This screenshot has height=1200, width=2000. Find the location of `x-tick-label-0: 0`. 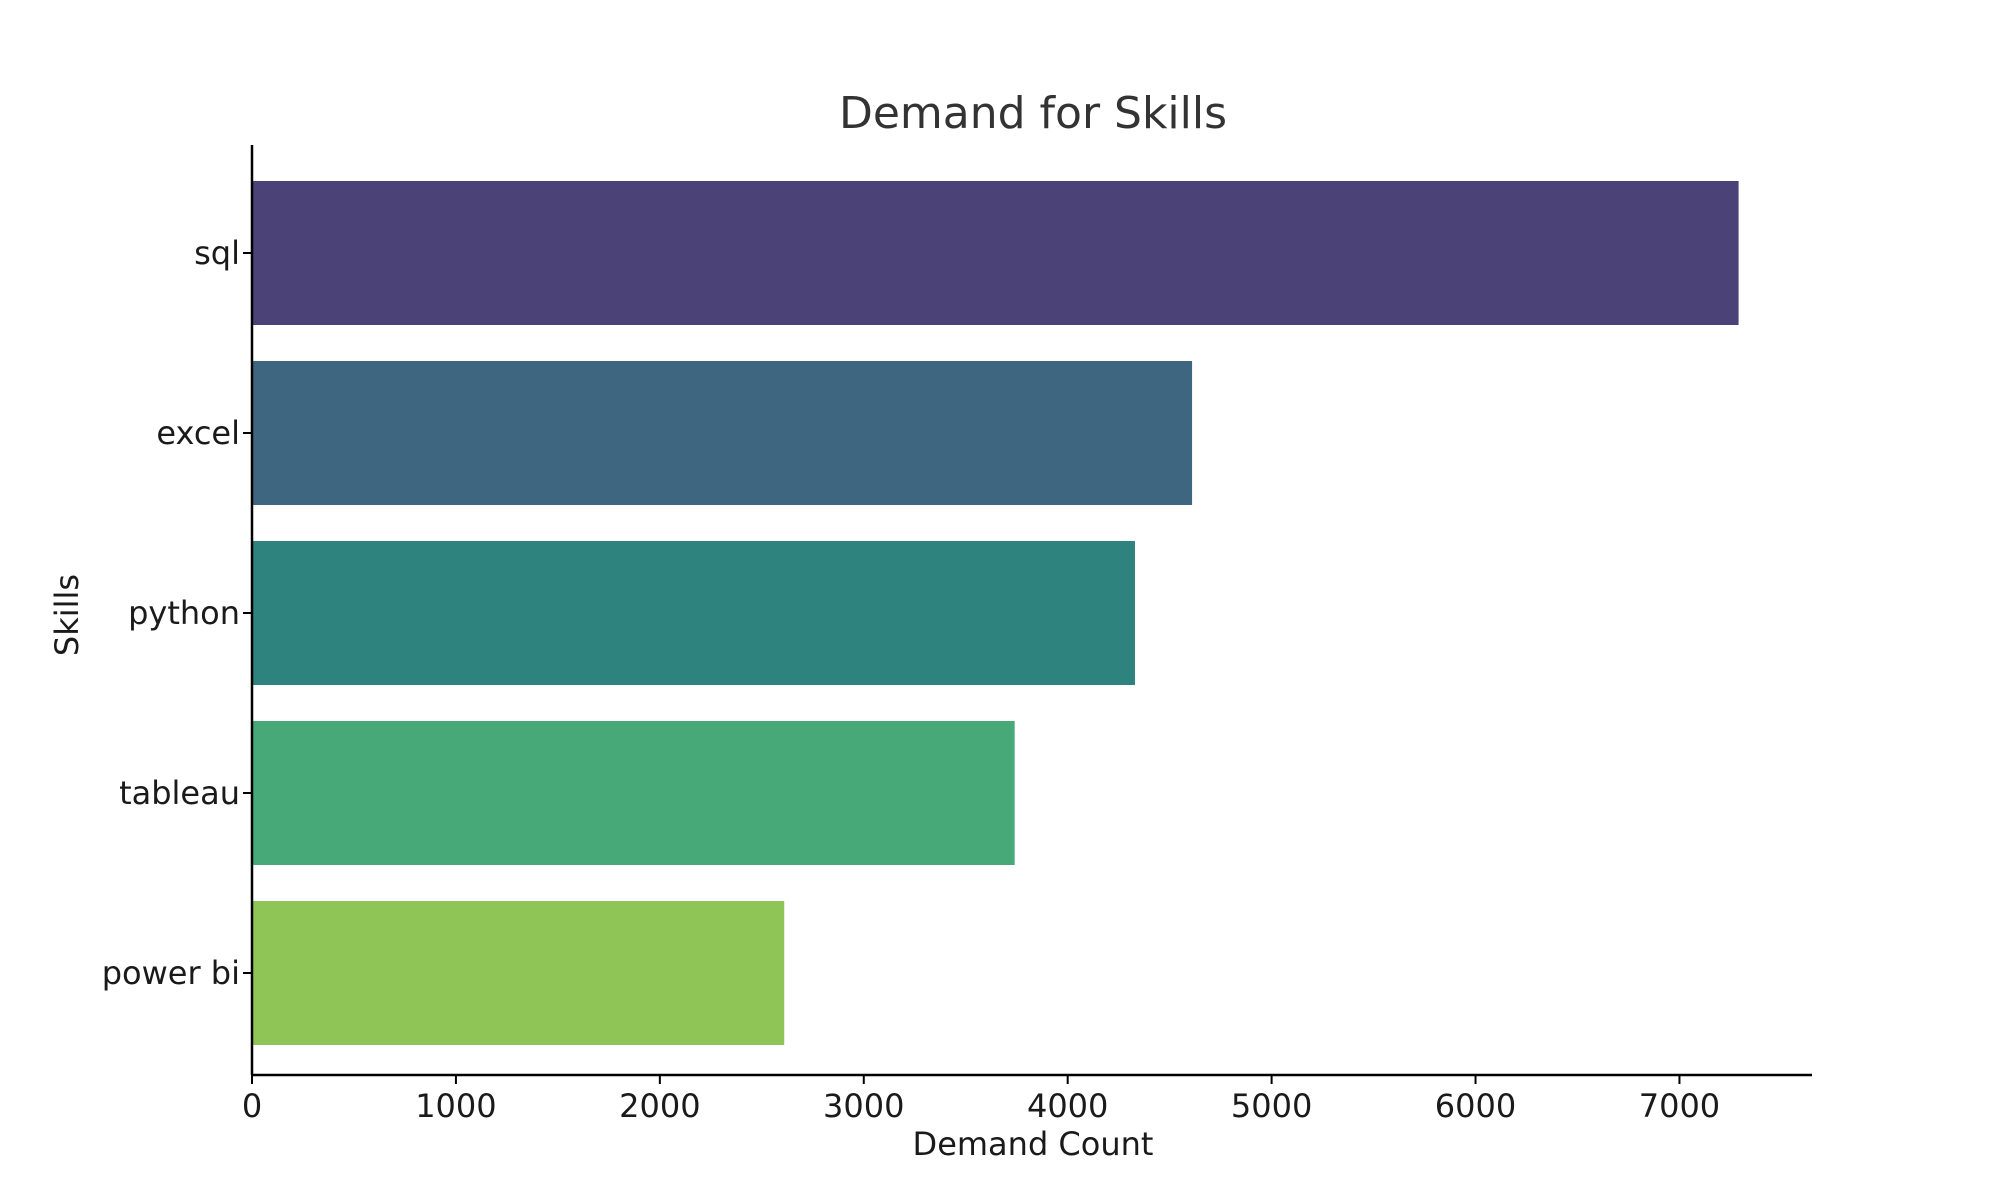

x-tick-label-0: 0 is located at coordinates (252, 1106).